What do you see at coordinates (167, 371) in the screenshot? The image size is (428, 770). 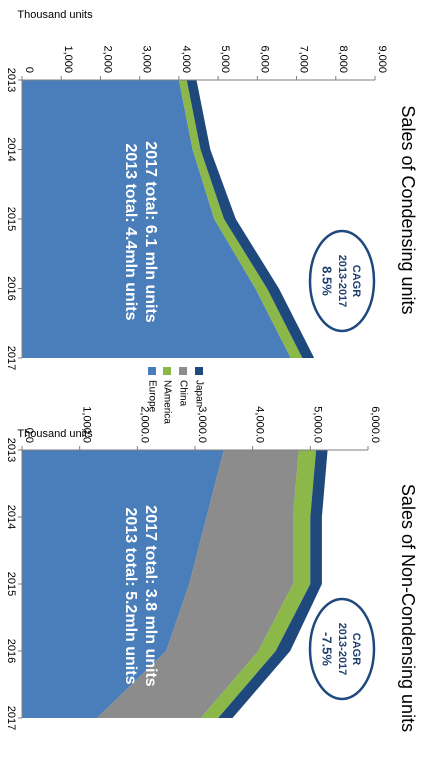 I see `legend-swatch-namerica` at bounding box center [167, 371].